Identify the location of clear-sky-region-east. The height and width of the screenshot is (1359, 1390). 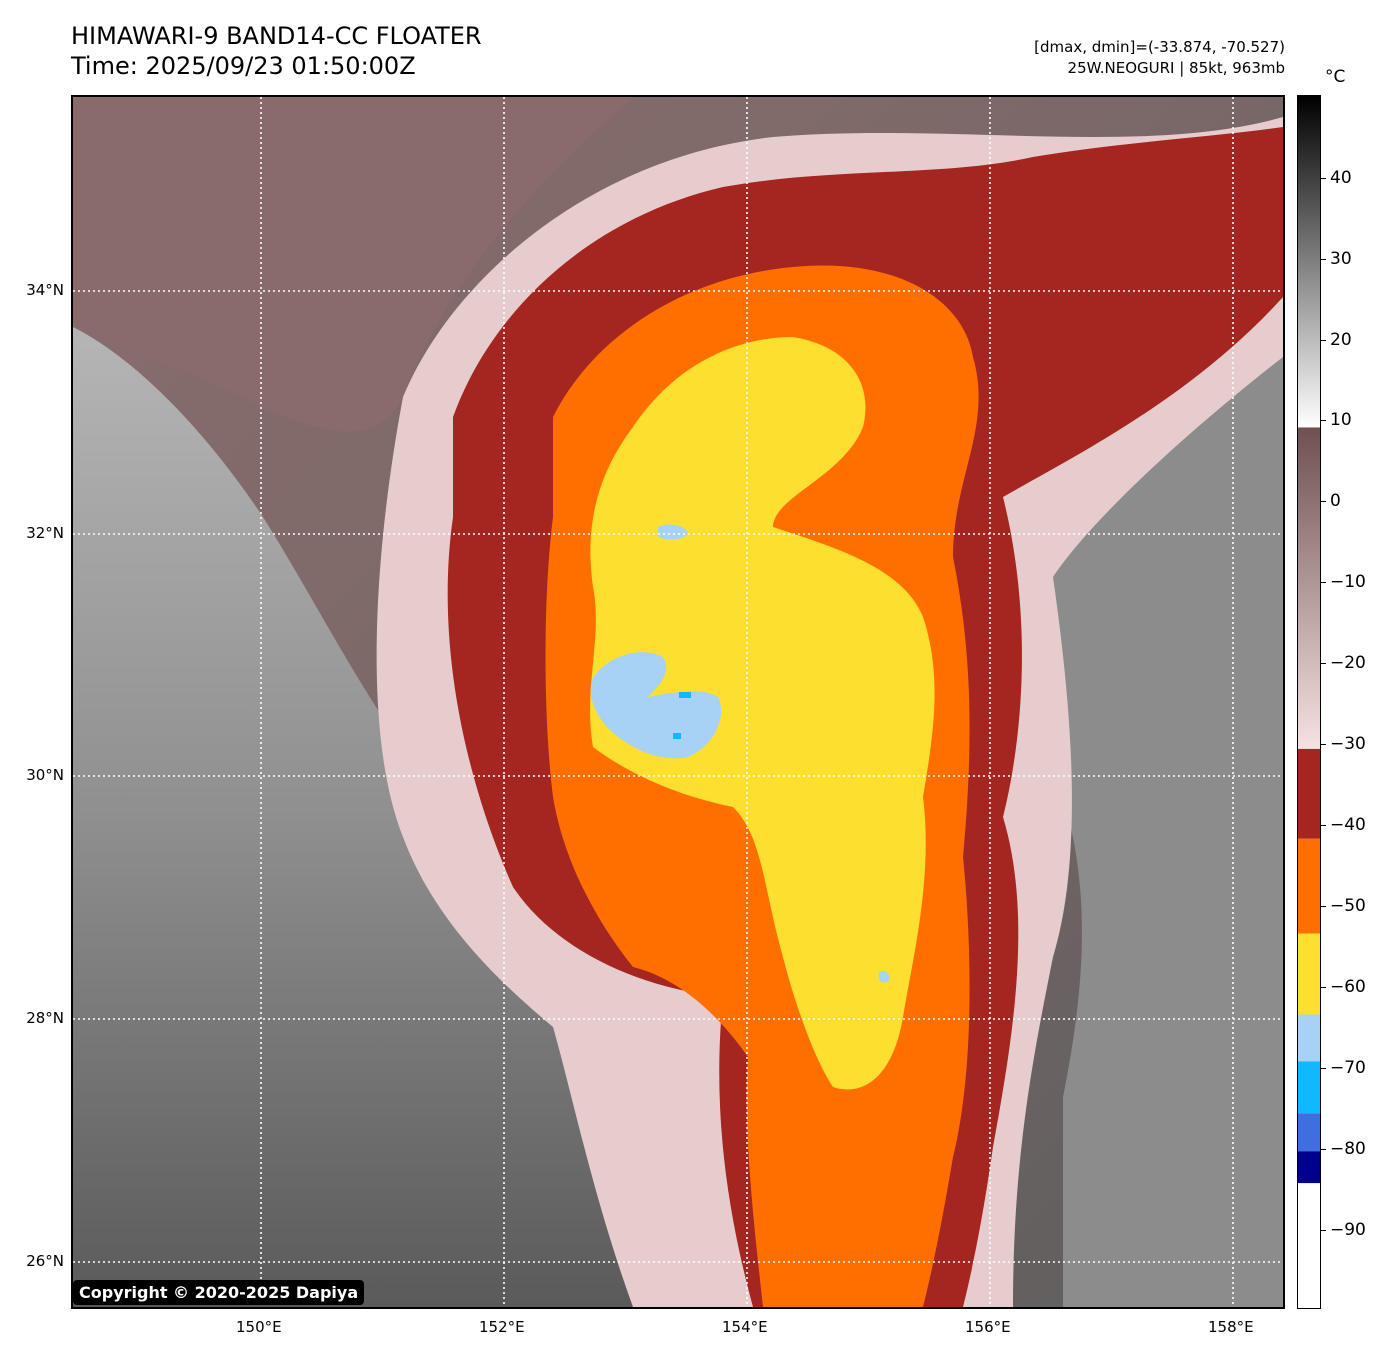
(1153, 822).